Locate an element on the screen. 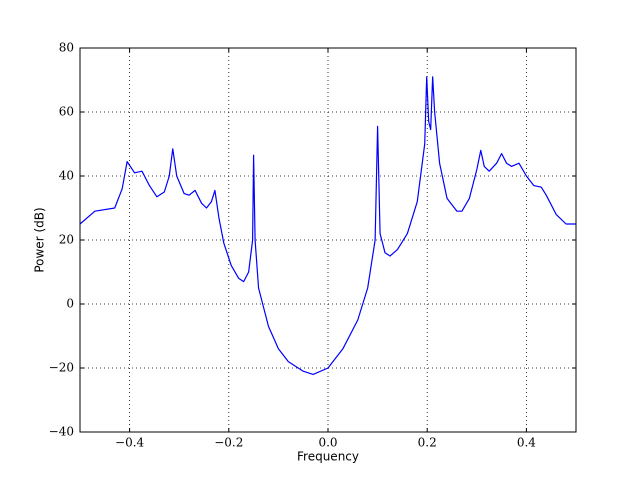 This screenshot has height=480, width=640. y-tick-label: 20 is located at coordinates (66, 240).